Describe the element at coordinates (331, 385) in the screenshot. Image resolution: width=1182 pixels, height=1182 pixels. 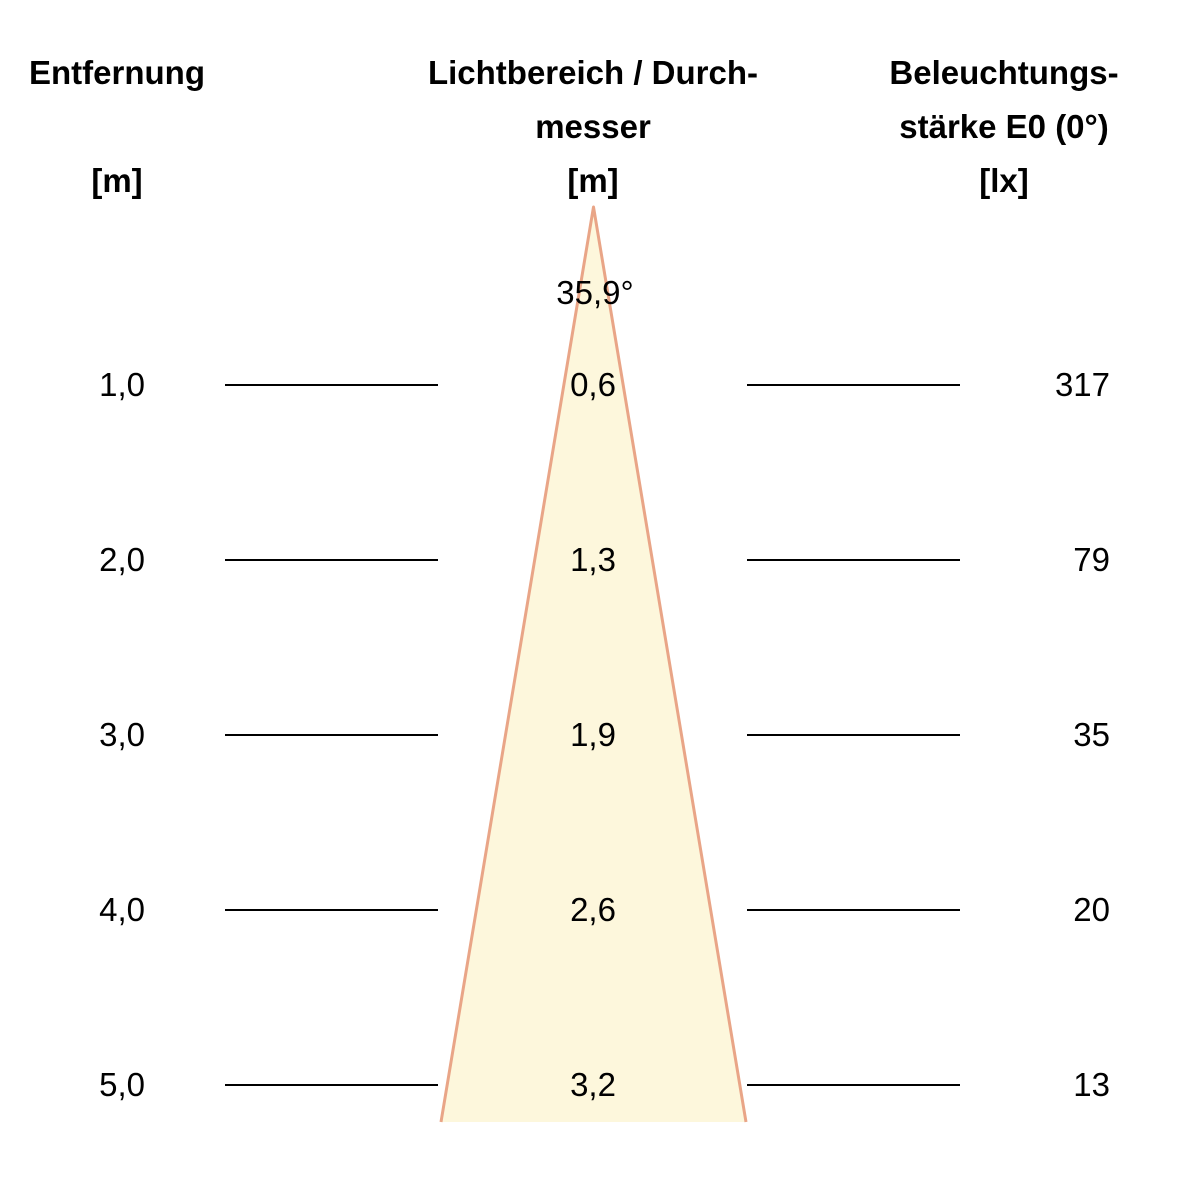
I see `row1-distance-leader-line` at that location.